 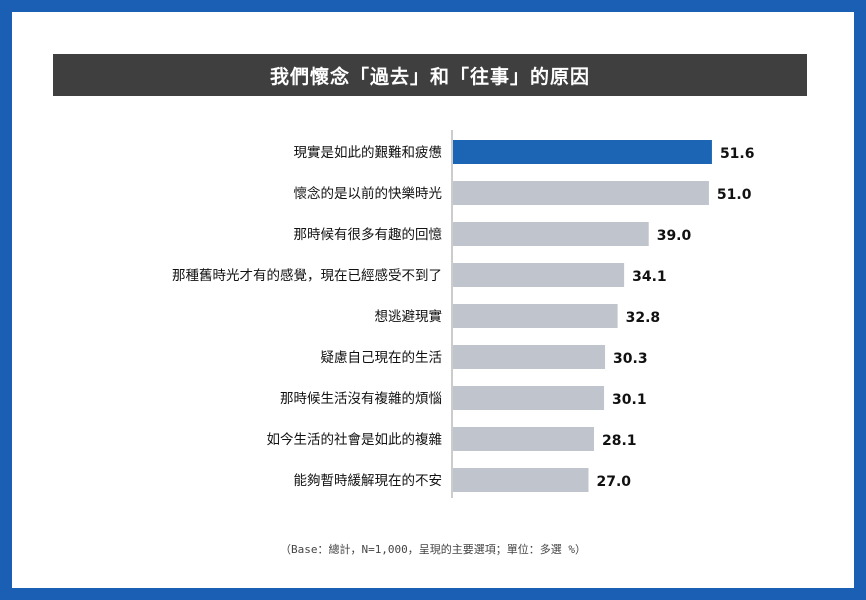 What do you see at coordinates (433, 549) in the screenshot?
I see `base-note: （Base：總計，N=1,000，呈現的主要選項；單位：多選 %）` at bounding box center [433, 549].